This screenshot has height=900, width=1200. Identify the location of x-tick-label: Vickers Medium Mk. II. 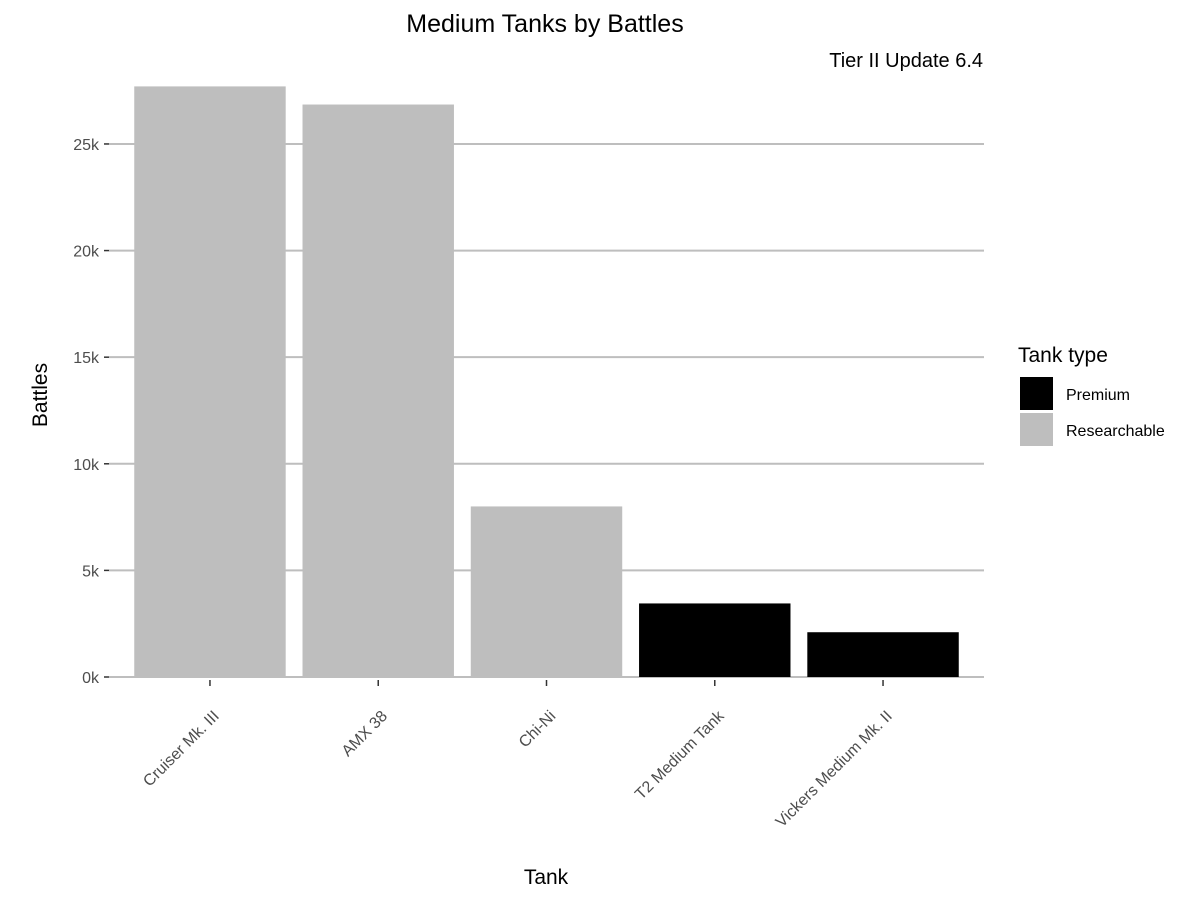
(834, 769).